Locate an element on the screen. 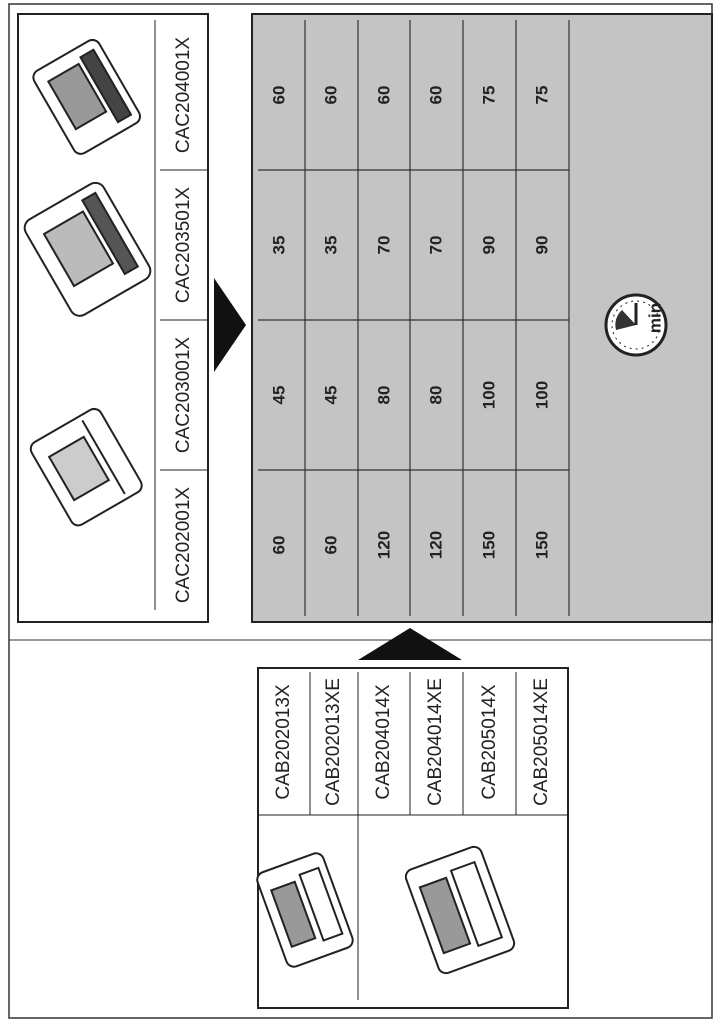 The width and height of the screenshot is (720, 1022). battery-images is located at coordinates (386, 910).